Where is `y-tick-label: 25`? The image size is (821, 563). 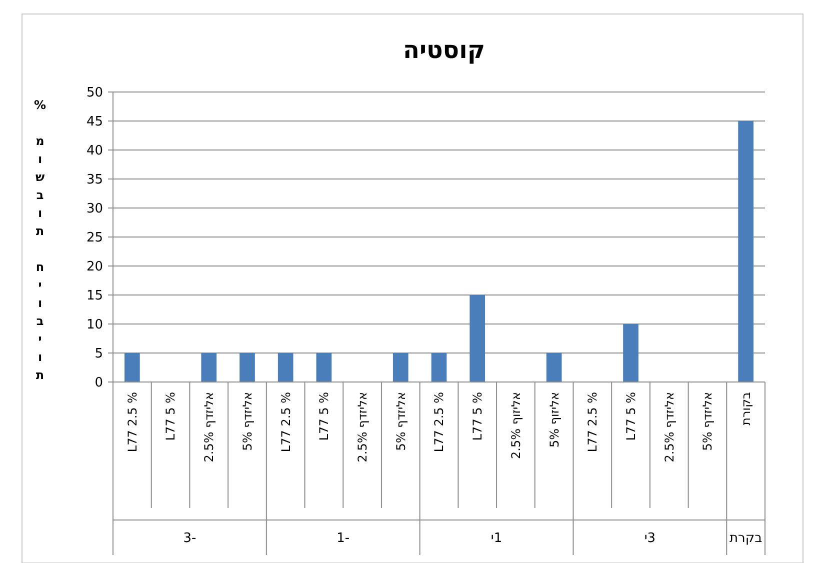
y-tick-label: 25 is located at coordinates (94, 238).